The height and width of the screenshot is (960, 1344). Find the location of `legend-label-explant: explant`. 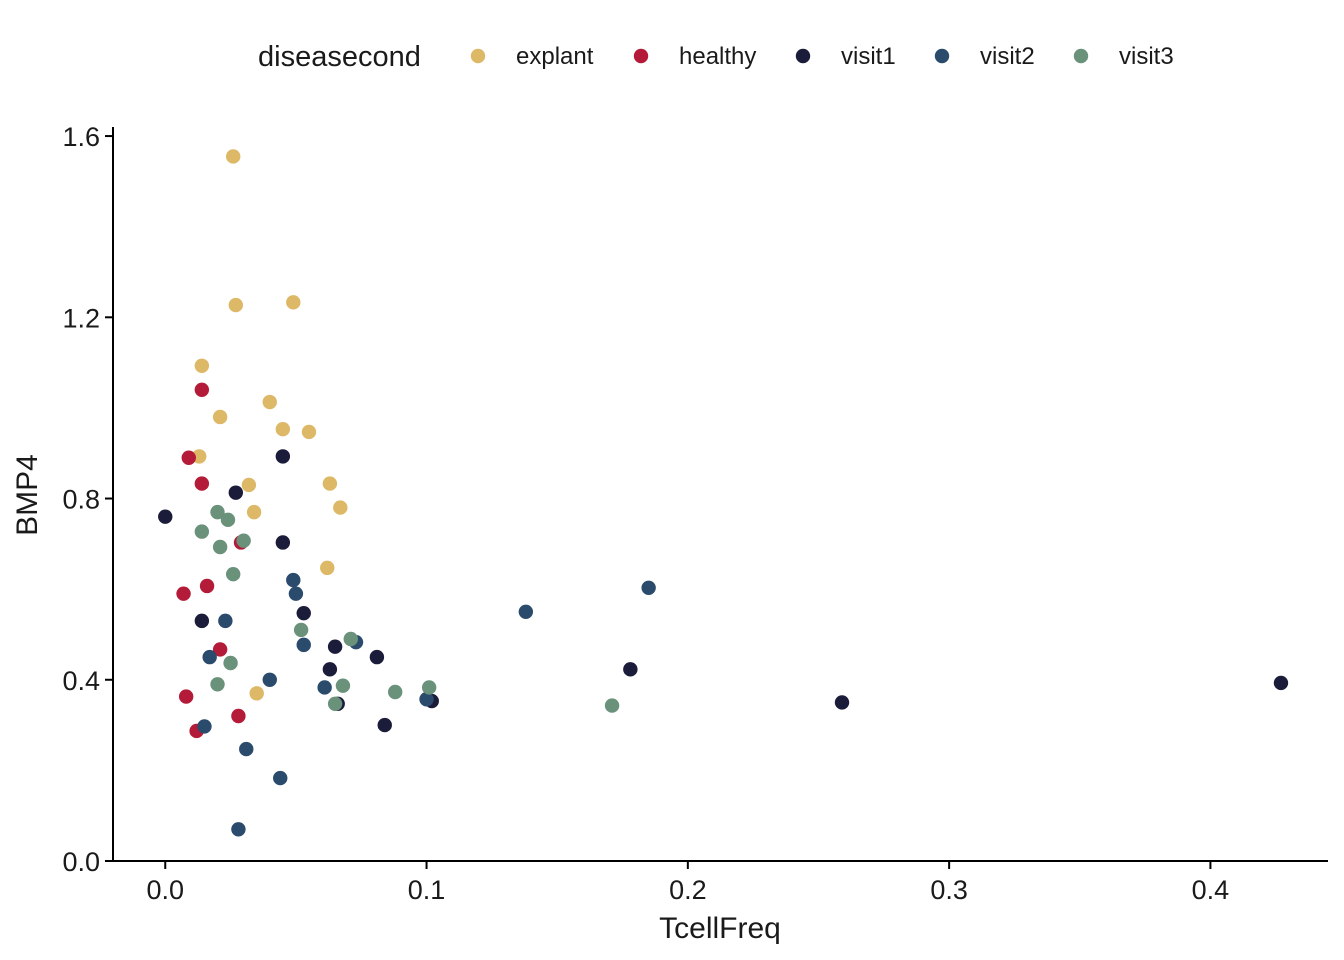

legend-label-explant: explant is located at coordinates (555, 56).